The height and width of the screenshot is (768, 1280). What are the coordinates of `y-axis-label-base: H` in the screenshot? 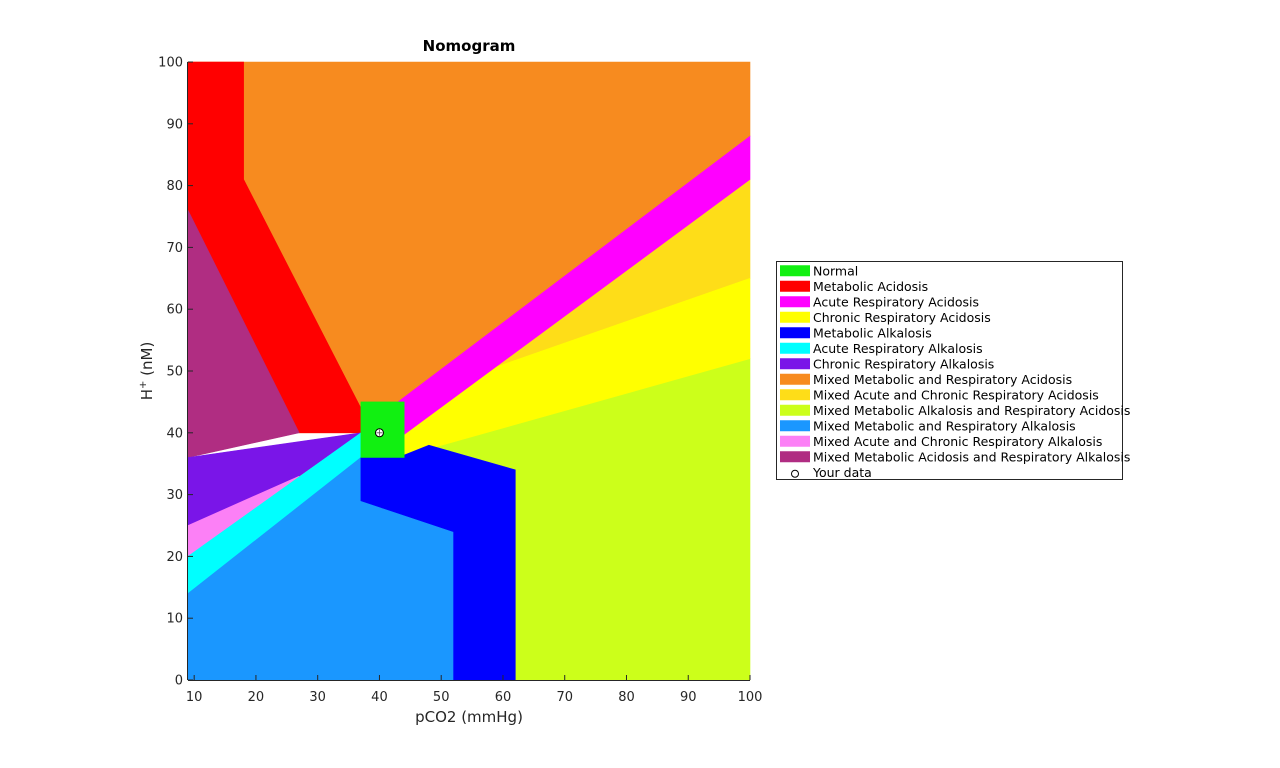 It's located at (147, 394).